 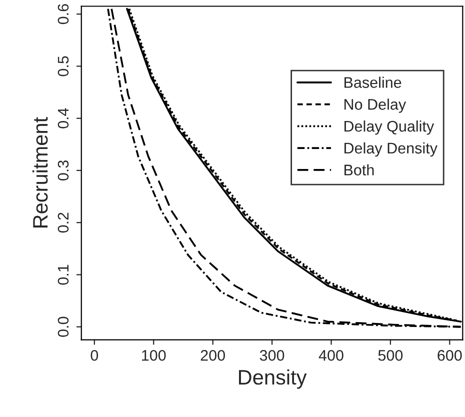 What do you see at coordinates (63, 222) in the screenshot?
I see `y-tick-label: 0.2` at bounding box center [63, 222].